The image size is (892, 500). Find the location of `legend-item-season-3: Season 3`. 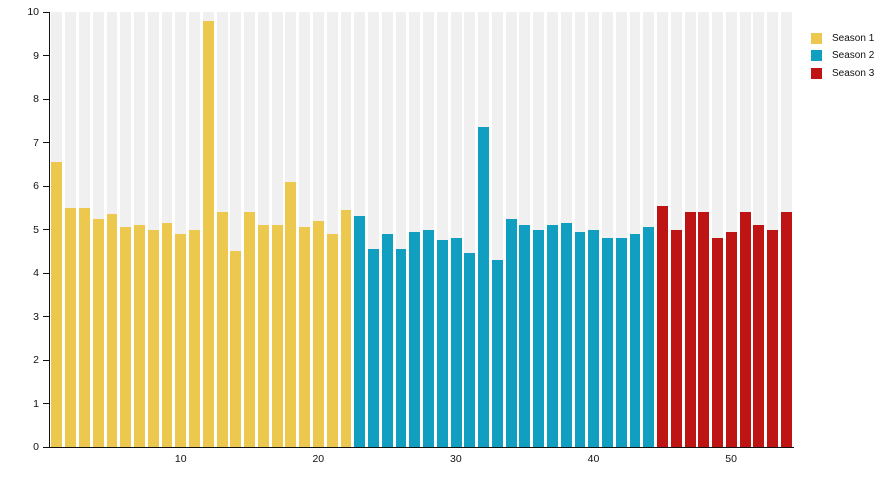

legend-item-season-3: Season 3 is located at coordinates (842, 73).